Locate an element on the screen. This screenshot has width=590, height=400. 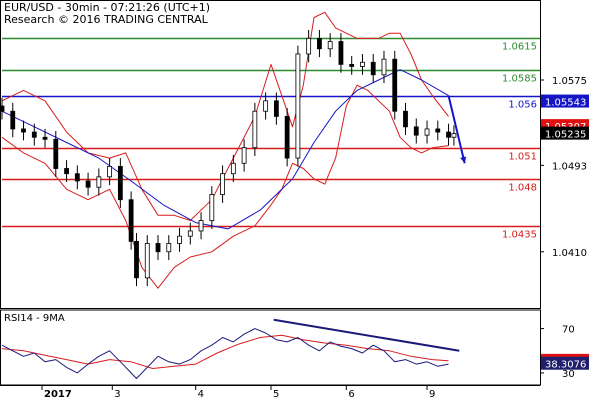
level-label-0: 1.0615 is located at coordinates (519, 47).